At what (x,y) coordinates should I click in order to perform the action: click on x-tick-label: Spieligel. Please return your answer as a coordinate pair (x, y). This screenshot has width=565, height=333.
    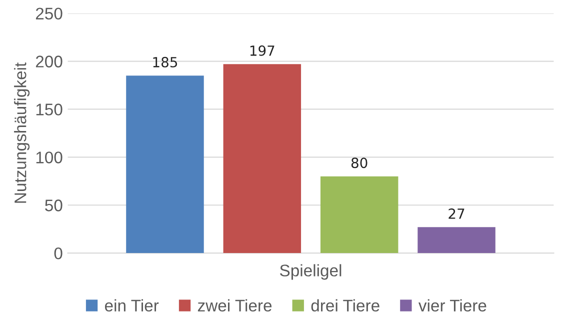
    Looking at the image, I should click on (311, 272).